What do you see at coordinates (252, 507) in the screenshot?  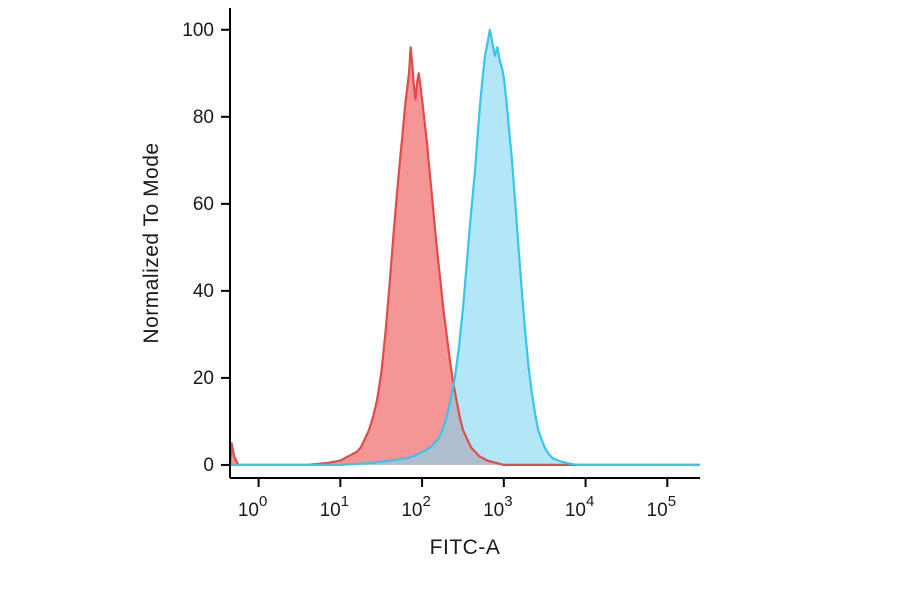 I see `x-tick-label: 10⁰` at bounding box center [252, 507].